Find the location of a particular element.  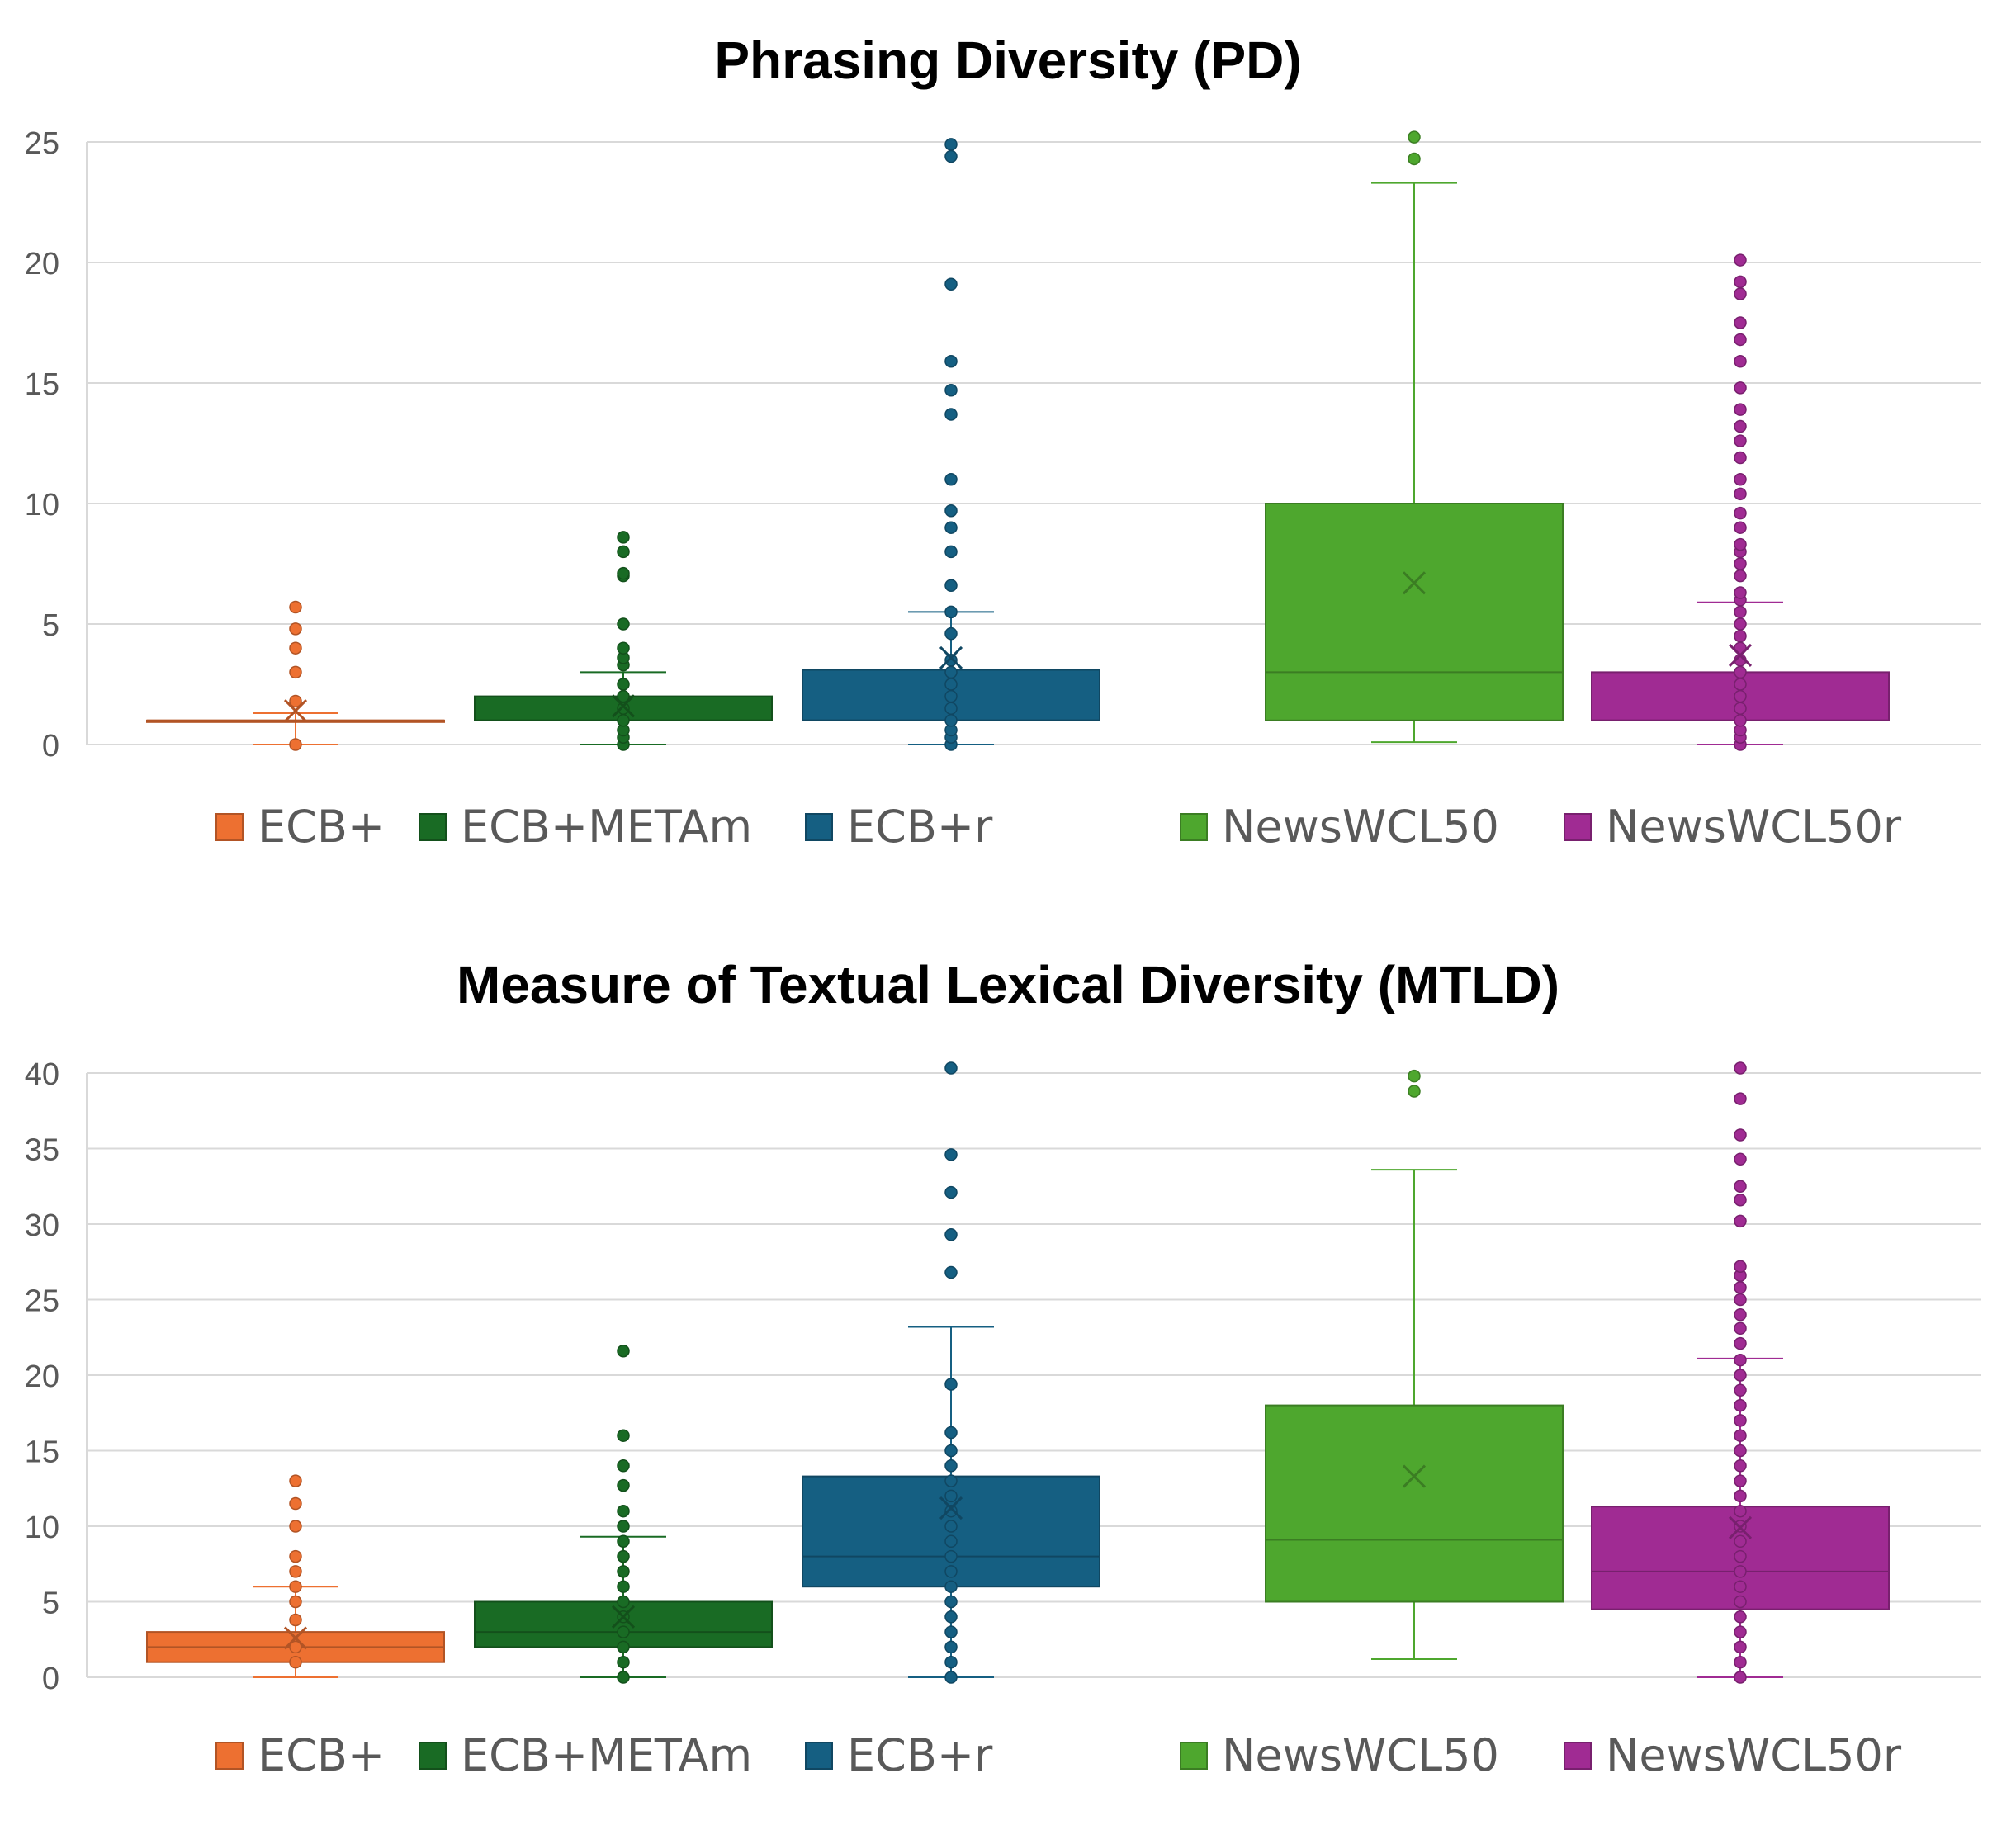

pd-y-tick-label: 10 is located at coordinates (42, 505).